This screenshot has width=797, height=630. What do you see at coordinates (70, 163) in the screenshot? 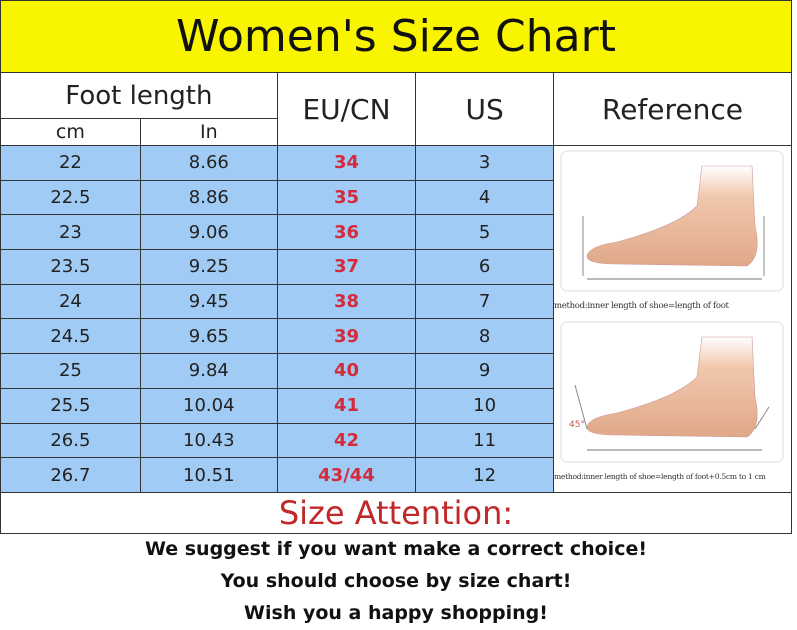
I see `cell-cm: 22` at bounding box center [70, 163].